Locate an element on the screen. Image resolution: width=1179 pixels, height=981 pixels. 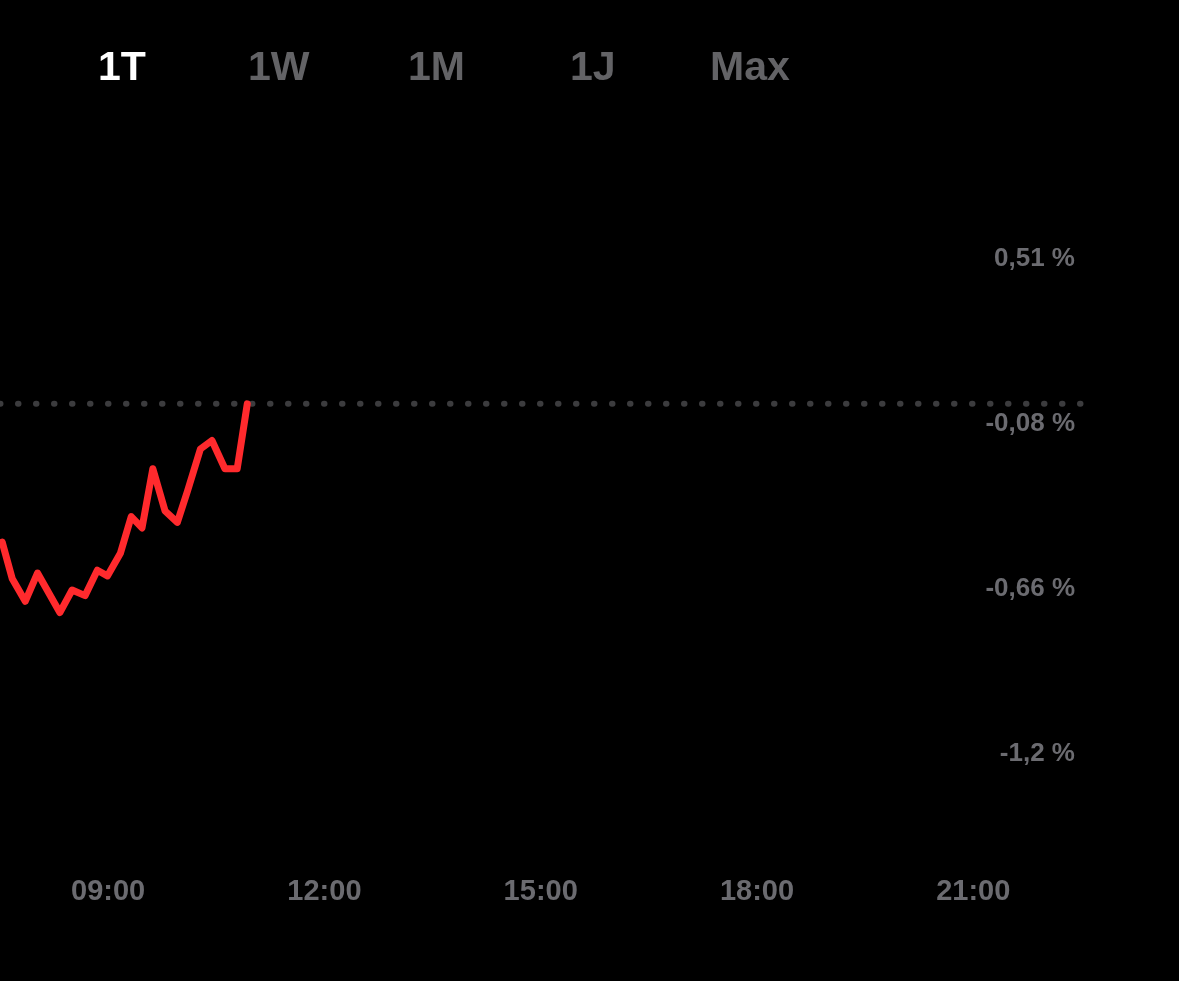
text: 1T is located at coordinates (122, 66).